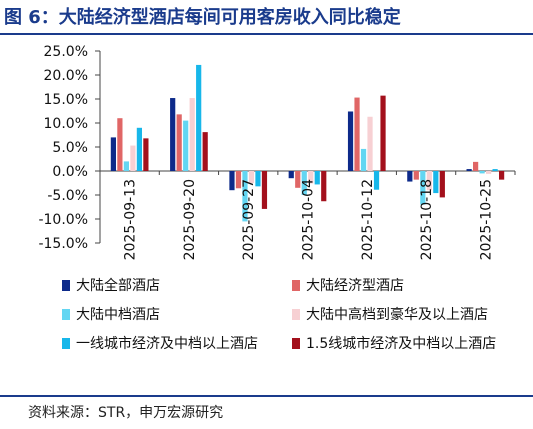 The height and width of the screenshot is (429, 533). I want to click on x-tick-label: 2025-10-04, so click(309, 219).